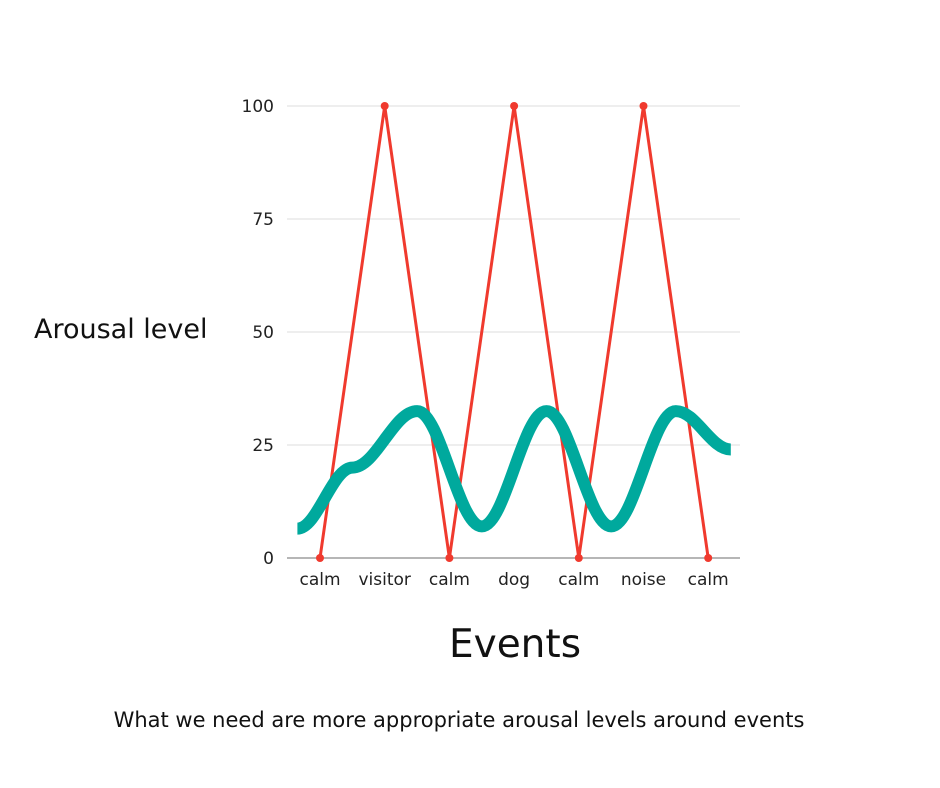 The image size is (940, 788). Describe the element at coordinates (121, 329) in the screenshot. I see `y-axis-title: Arousal level` at that location.